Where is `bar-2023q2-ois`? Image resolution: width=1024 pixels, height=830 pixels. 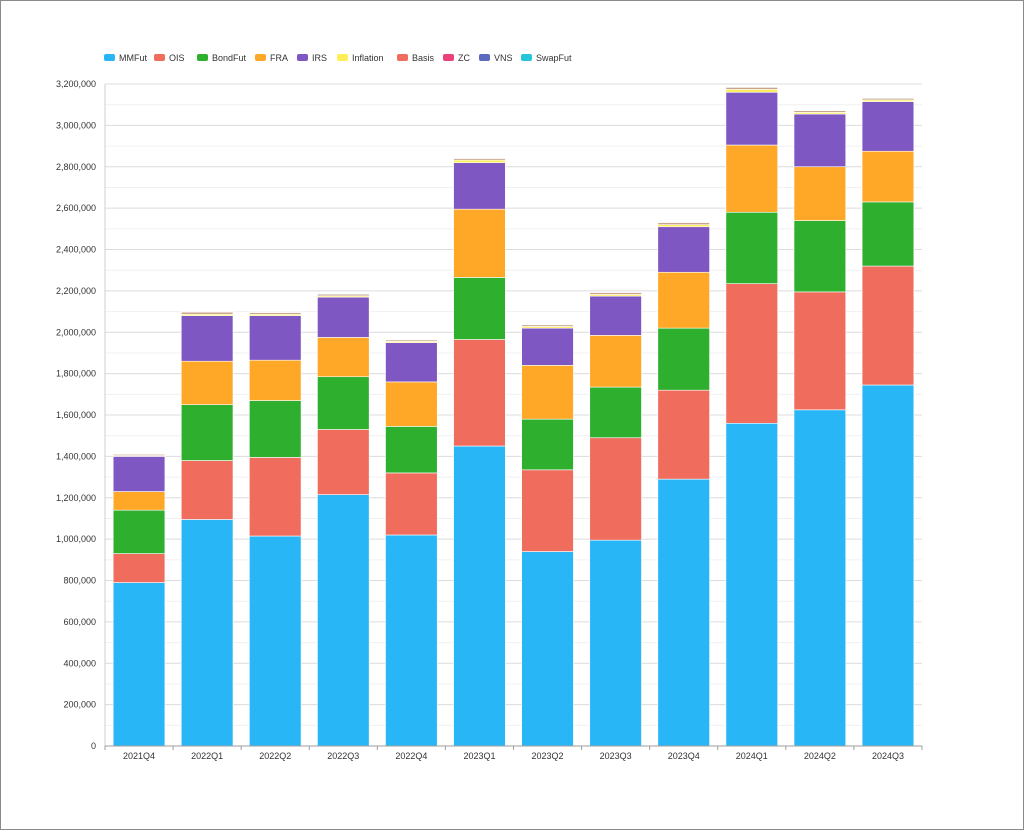 bar-2023q2-ois is located at coordinates (547, 510).